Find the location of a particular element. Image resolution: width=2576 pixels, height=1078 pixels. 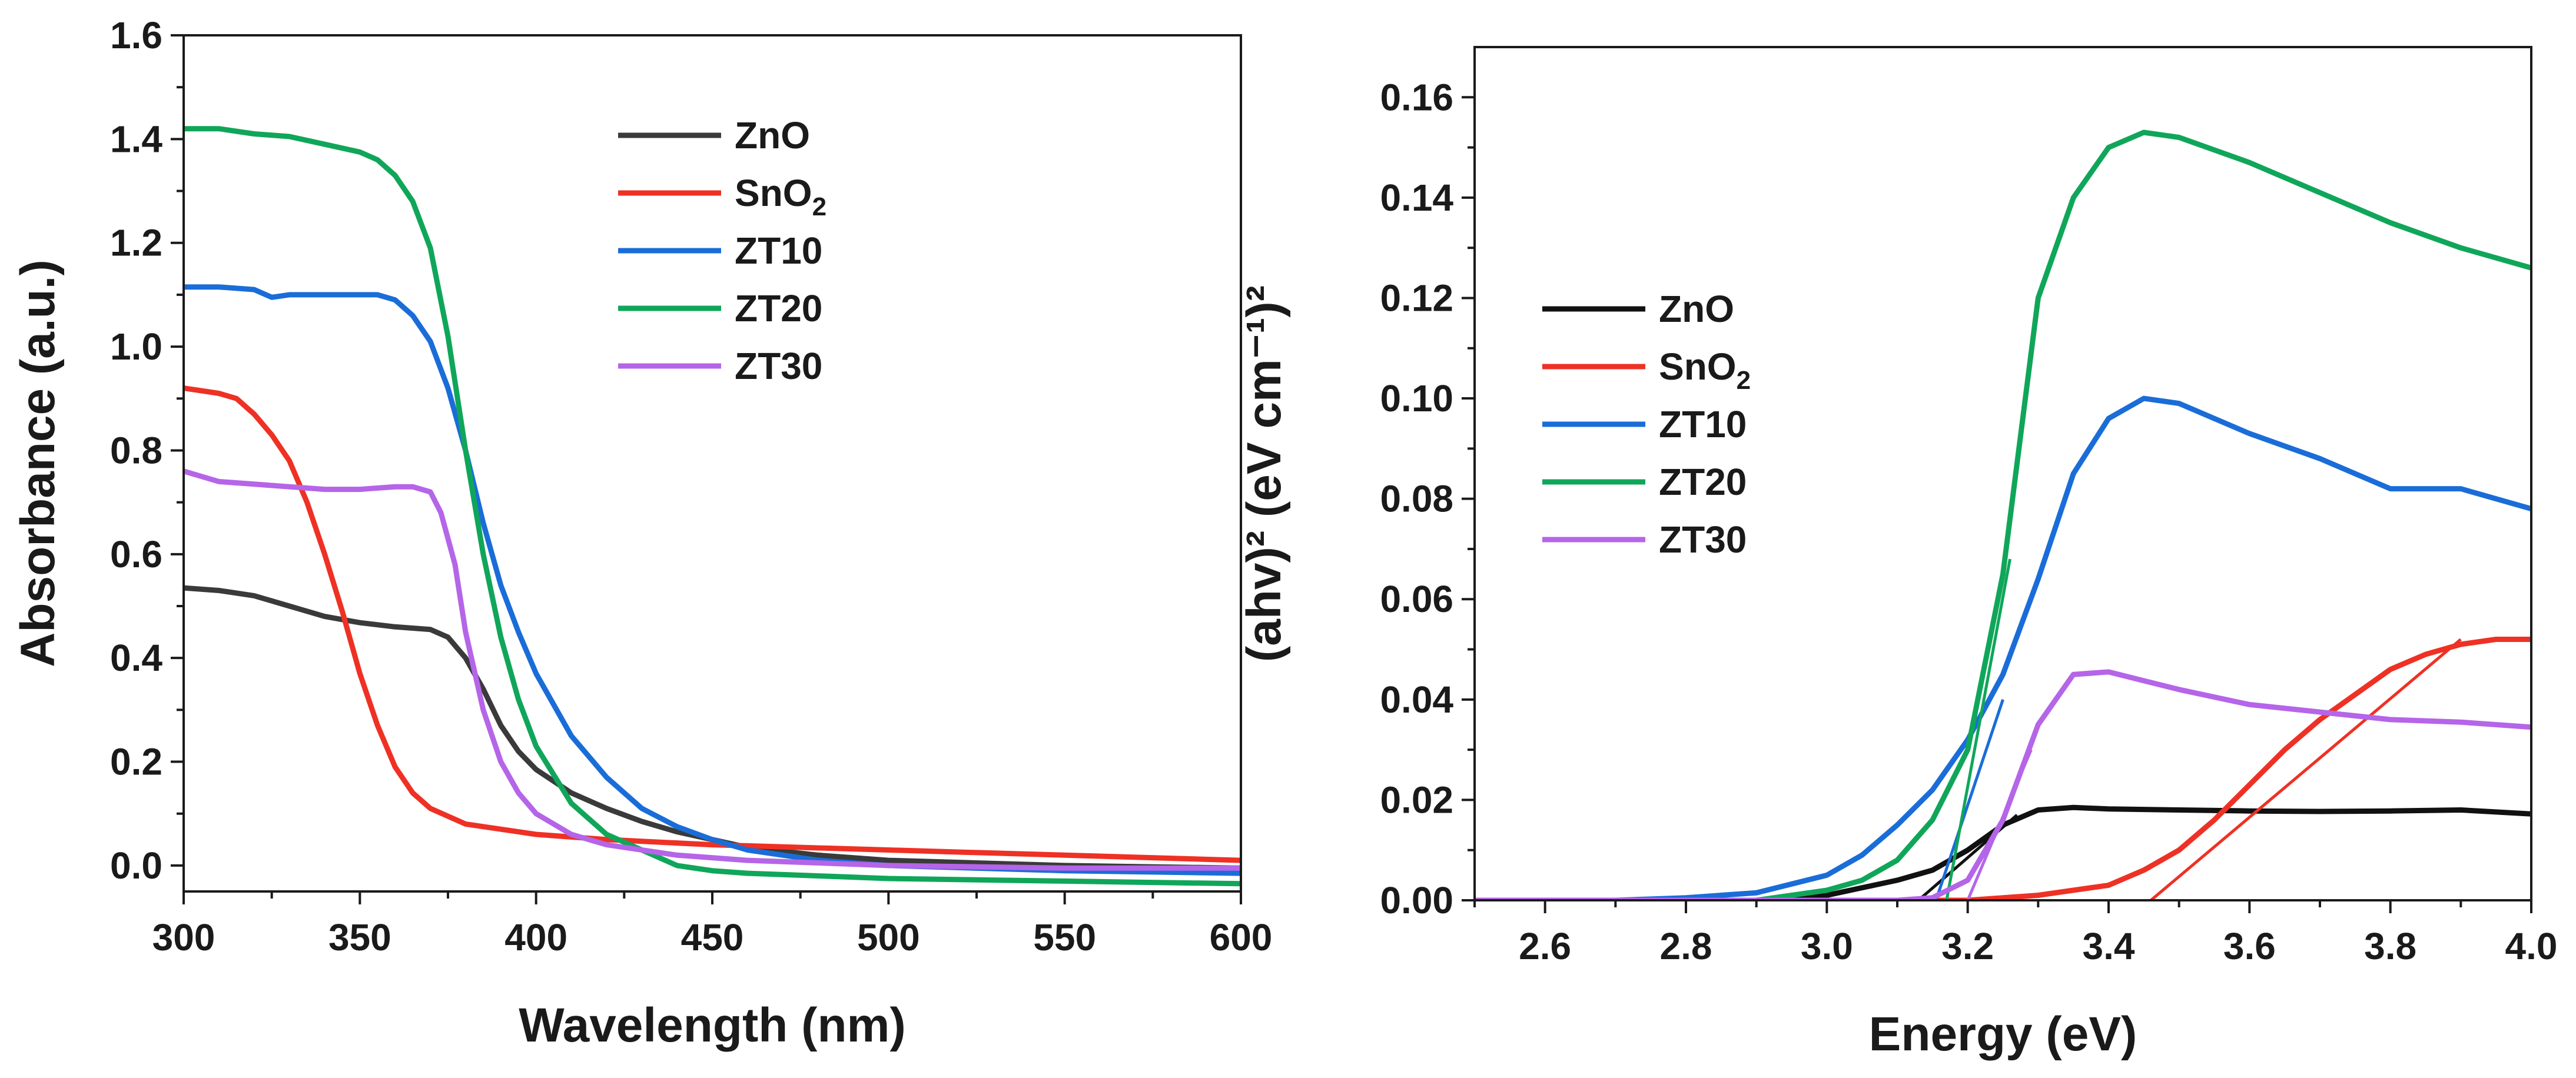

x-tick-label: 400 is located at coordinates (535, 937).